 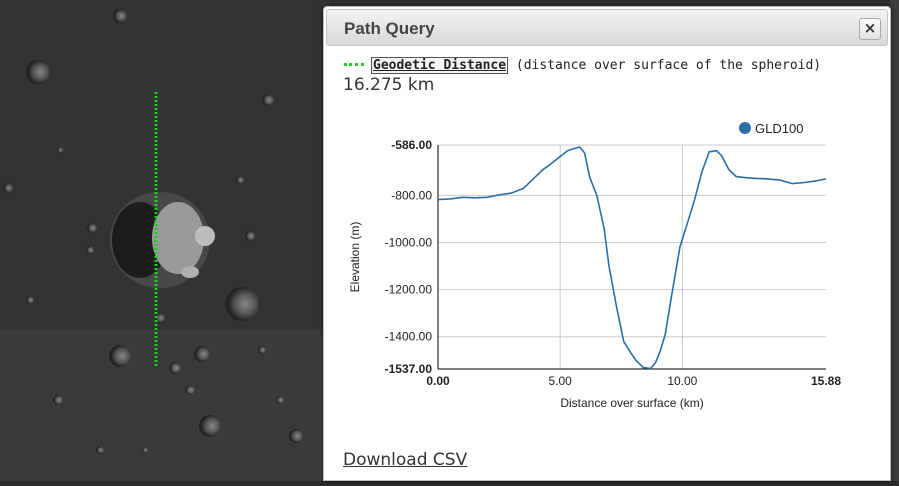 I want to click on download-csv-link: Download CSV, so click(x=405, y=460).